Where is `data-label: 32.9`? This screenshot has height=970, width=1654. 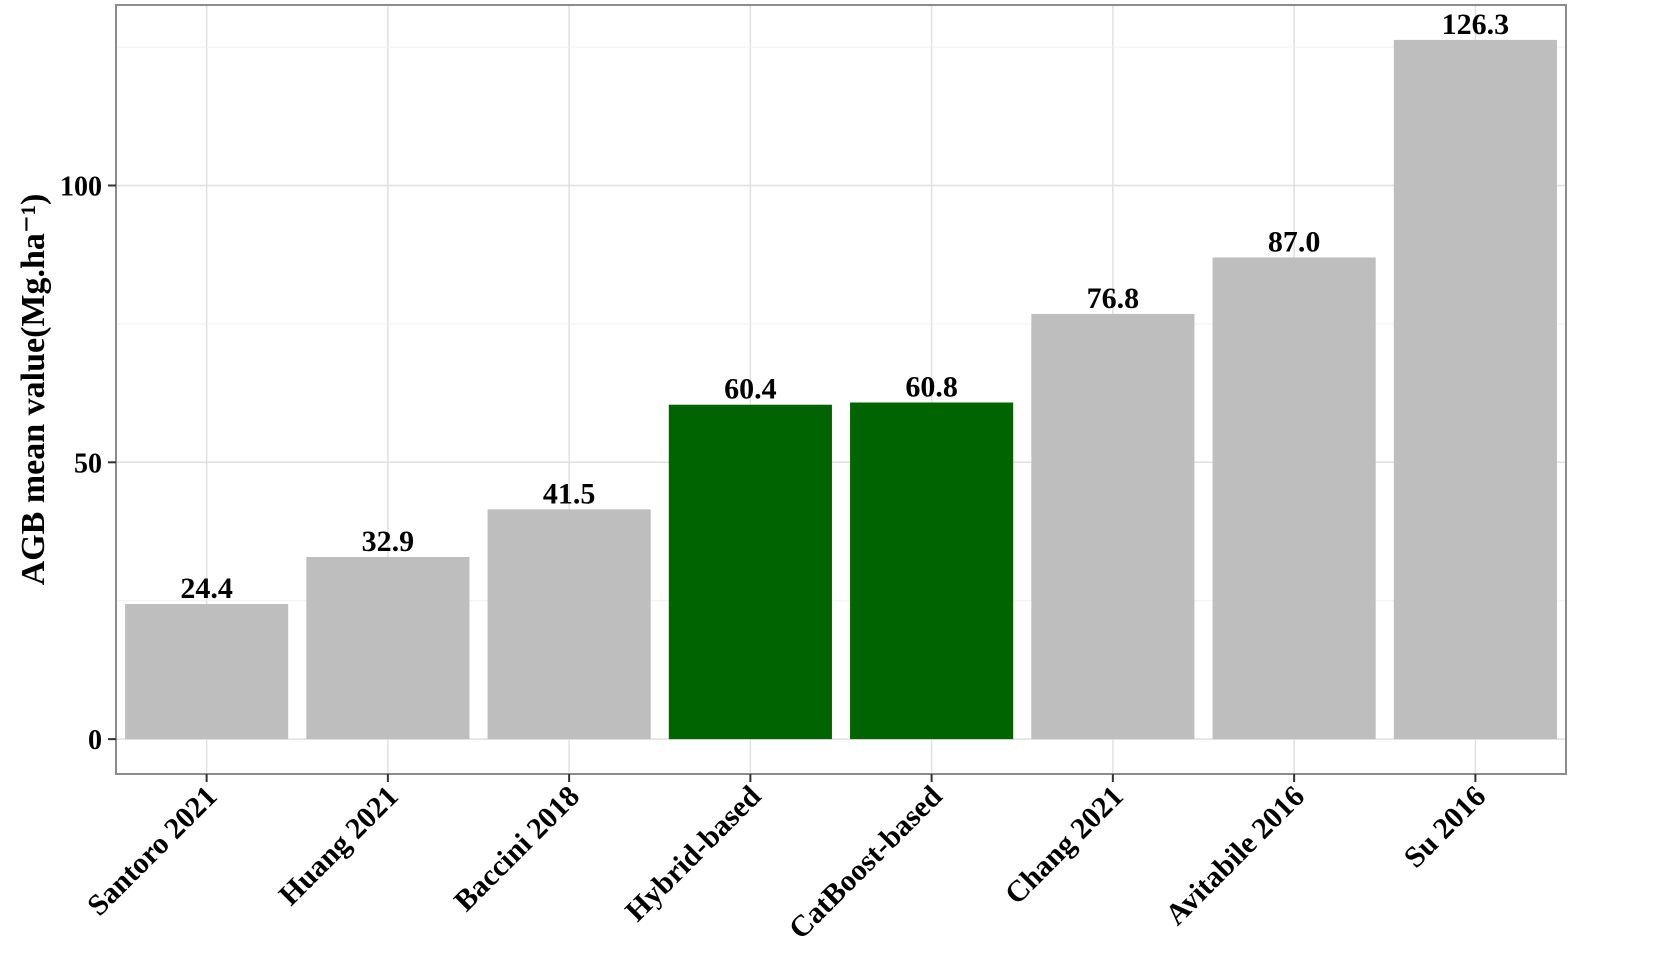 data-label: 32.9 is located at coordinates (388, 541).